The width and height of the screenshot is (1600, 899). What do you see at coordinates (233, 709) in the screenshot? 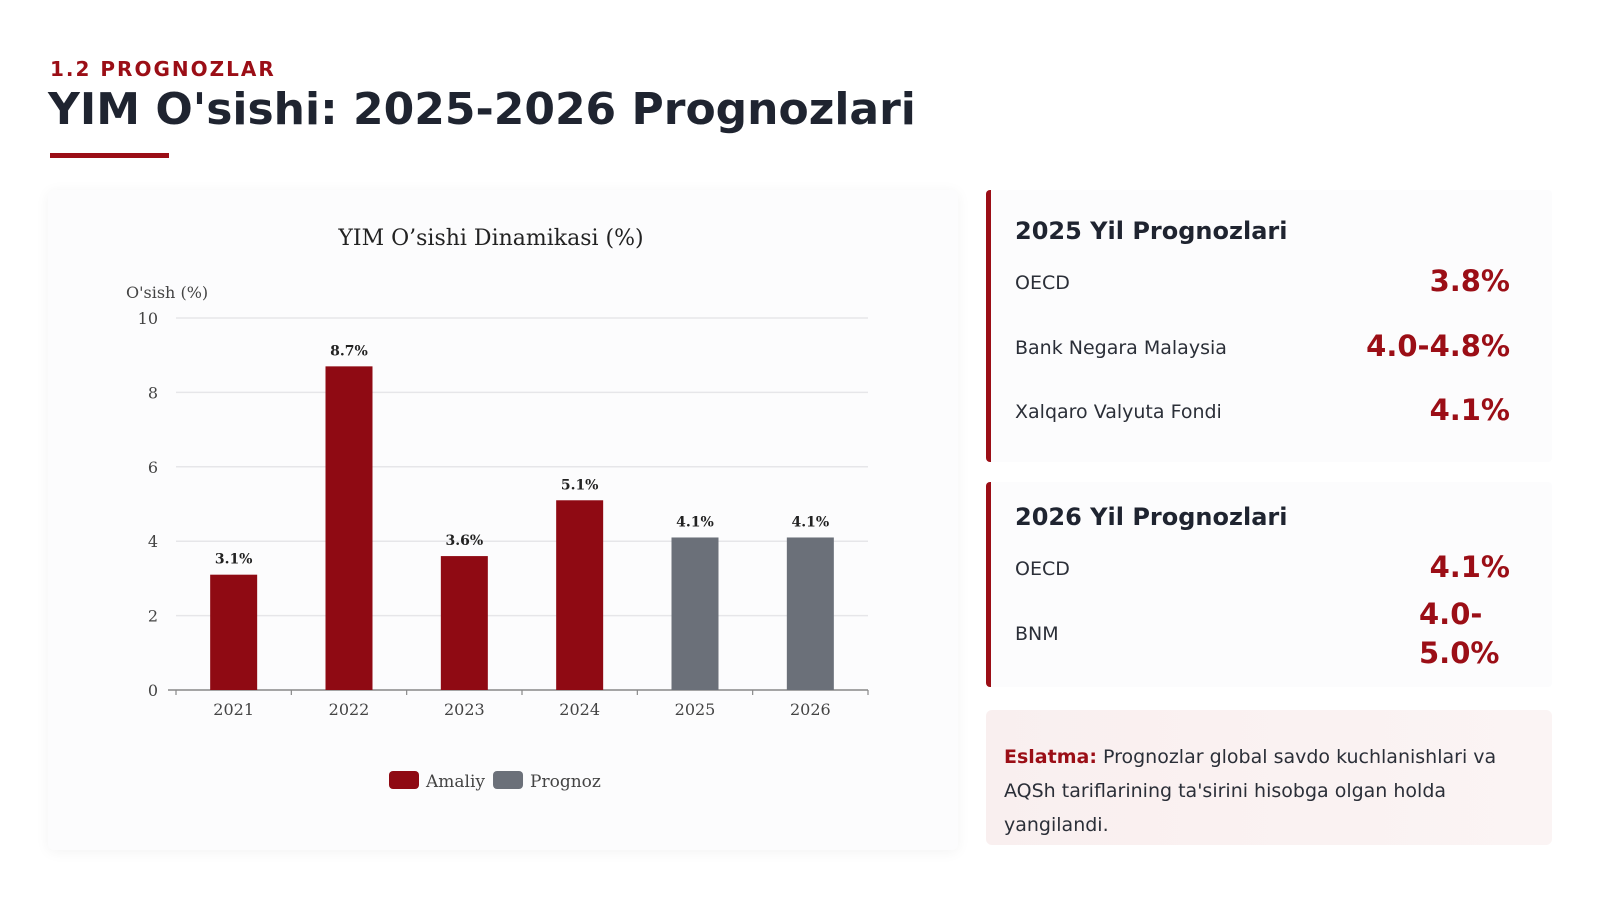
I see `x-tick-label: 2021` at bounding box center [233, 709].